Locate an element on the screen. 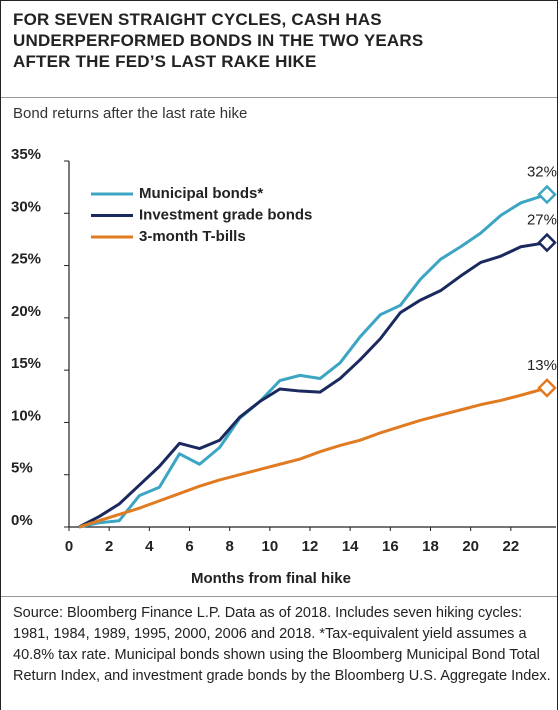  x-tick-label: 10 is located at coordinates (269, 546).